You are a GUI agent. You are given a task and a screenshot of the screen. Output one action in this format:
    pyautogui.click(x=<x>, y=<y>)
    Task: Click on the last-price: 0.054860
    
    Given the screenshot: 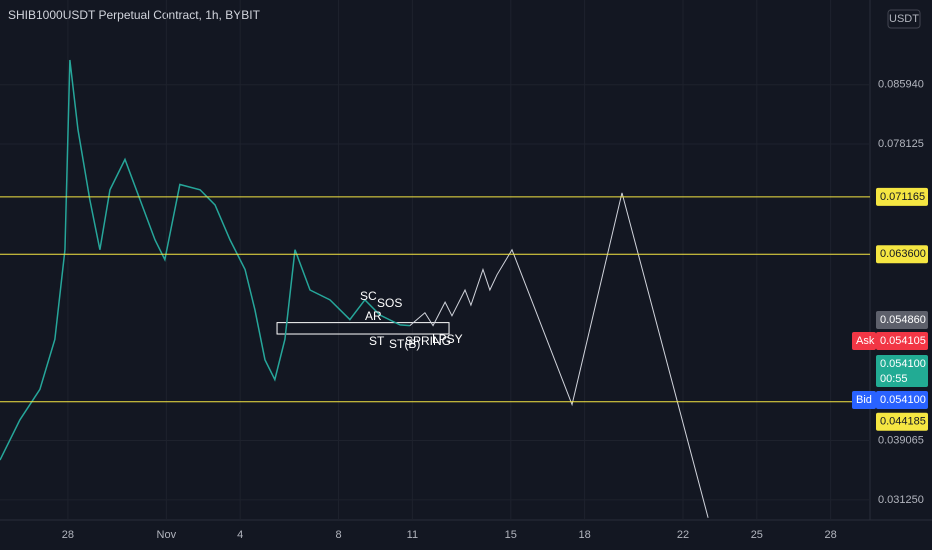 What is the action you would take?
    pyautogui.click(x=903, y=320)
    